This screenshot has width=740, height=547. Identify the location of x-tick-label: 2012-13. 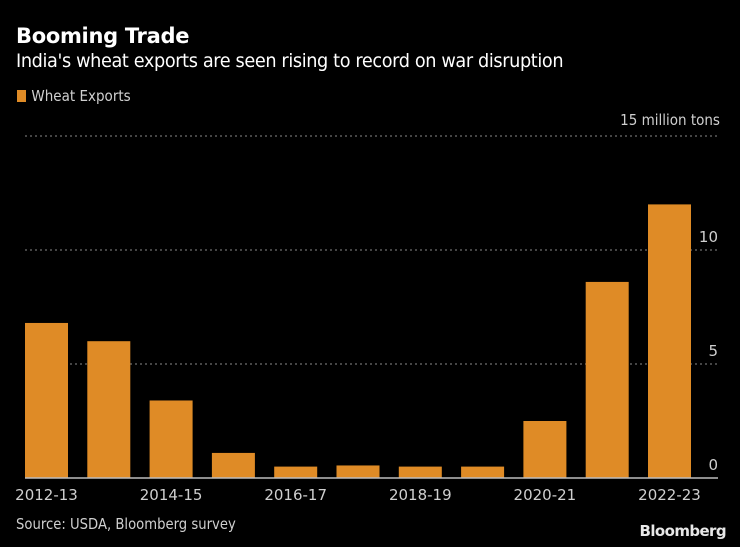
(46, 495).